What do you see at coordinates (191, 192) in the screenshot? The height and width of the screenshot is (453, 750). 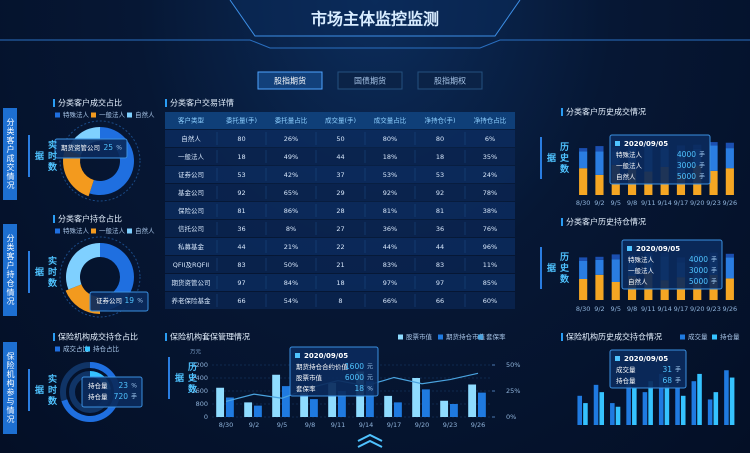 I see `table-cell: 基金公司` at bounding box center [191, 192].